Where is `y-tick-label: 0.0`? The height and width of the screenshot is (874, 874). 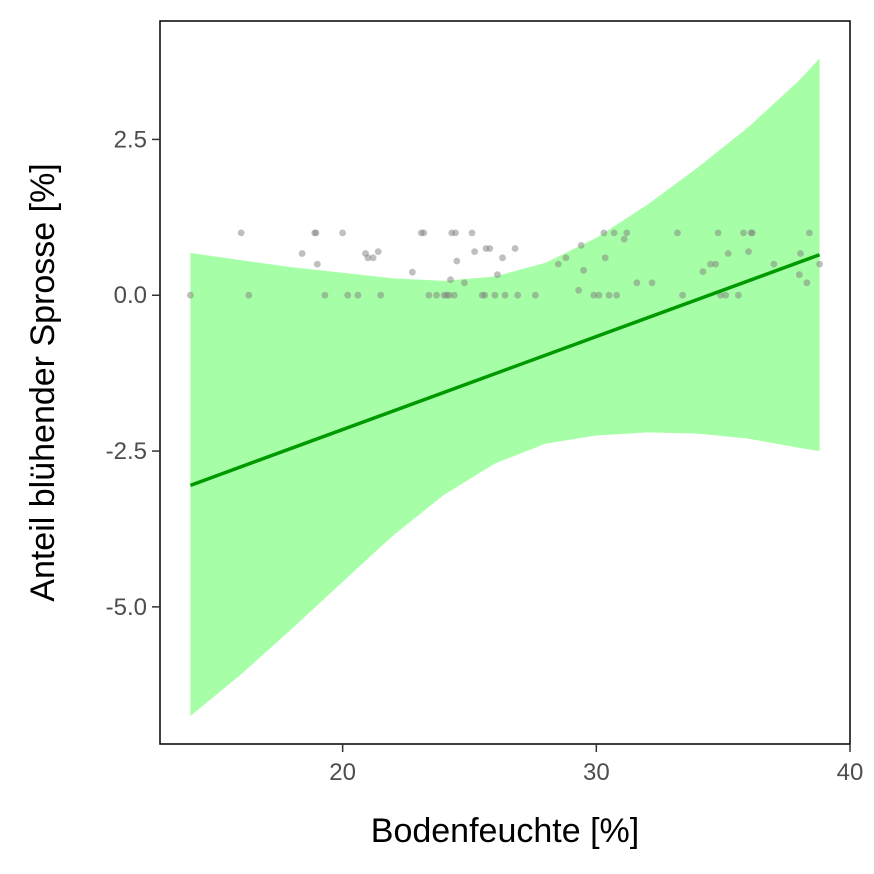 y-tick-label: 0.0 is located at coordinates (130, 295).